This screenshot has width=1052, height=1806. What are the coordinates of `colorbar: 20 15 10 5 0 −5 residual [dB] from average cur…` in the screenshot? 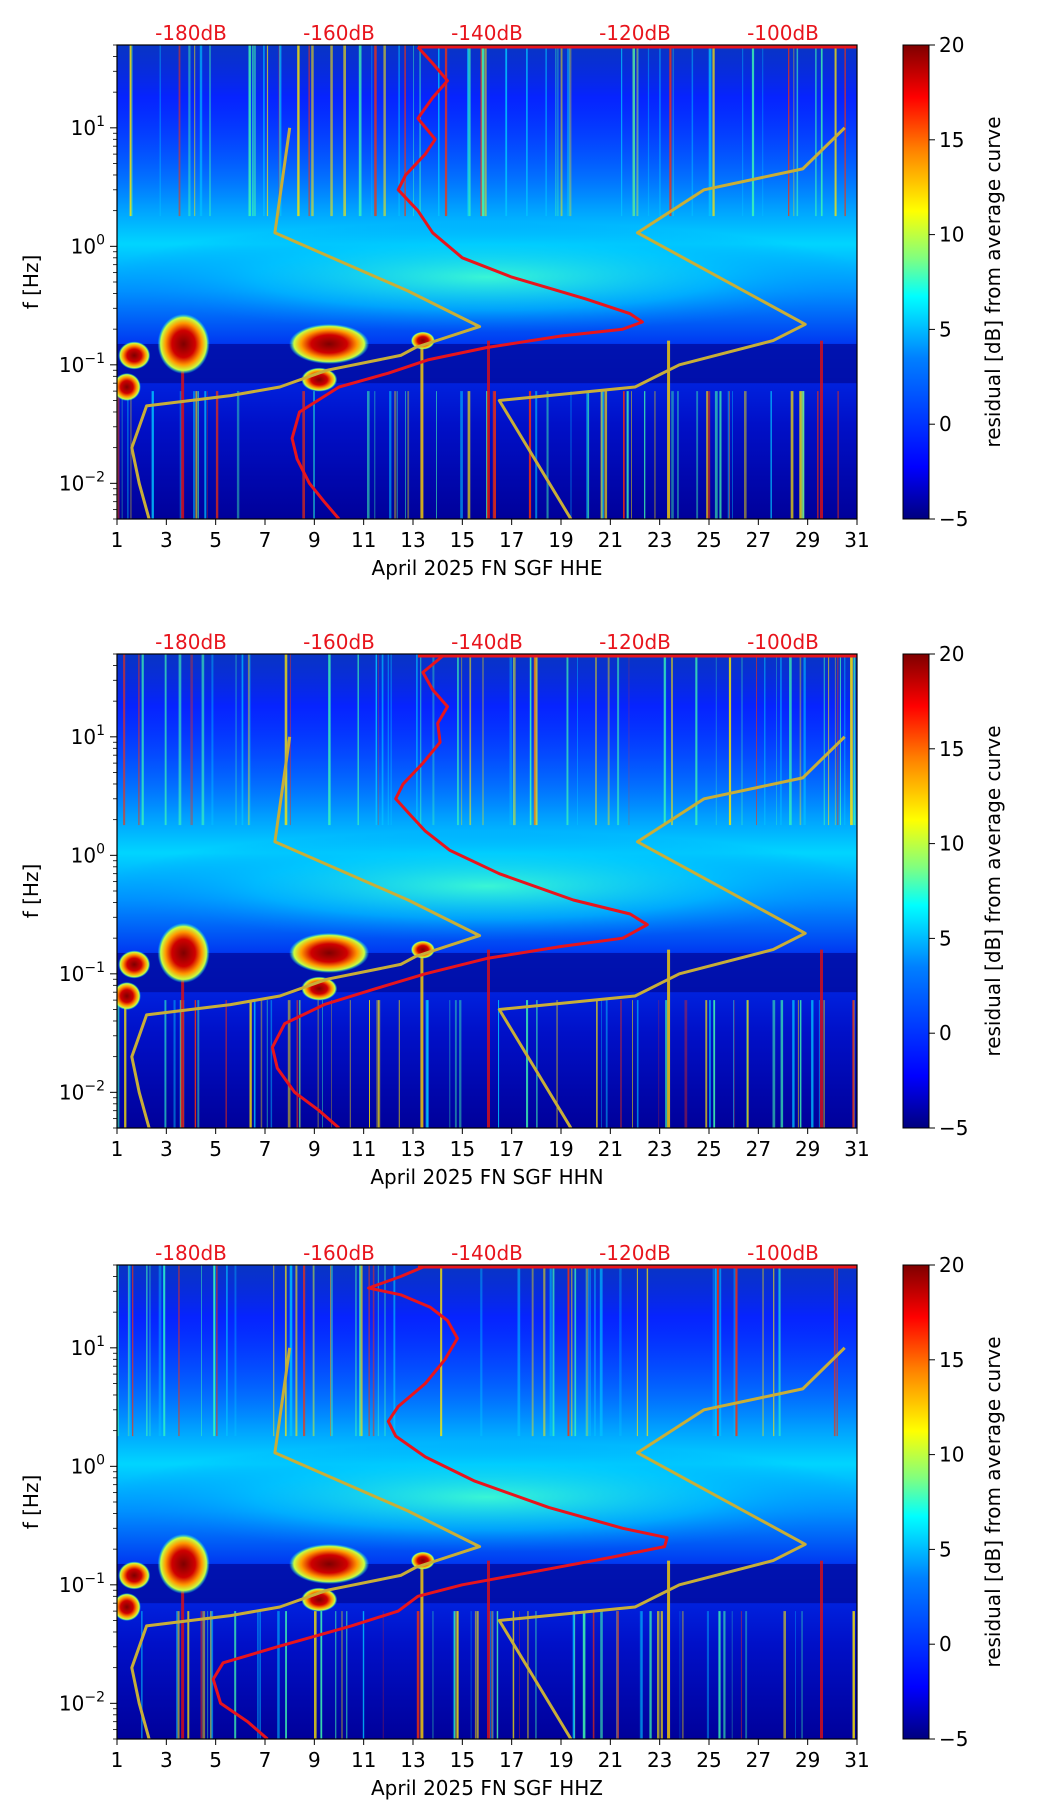 It's located at (953, 891).